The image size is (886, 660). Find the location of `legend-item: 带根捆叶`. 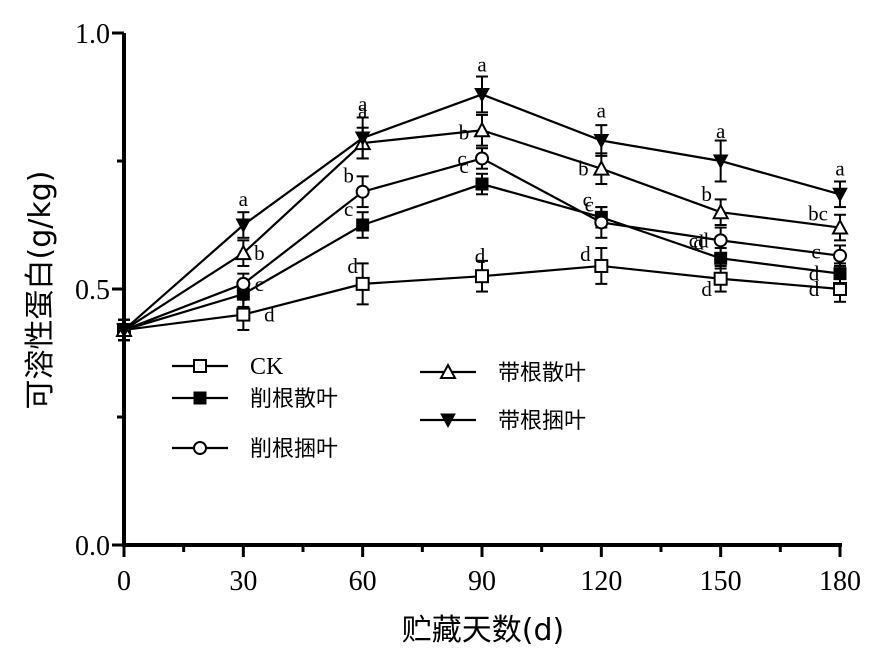

legend-item: 带根捆叶 is located at coordinates (503, 421).